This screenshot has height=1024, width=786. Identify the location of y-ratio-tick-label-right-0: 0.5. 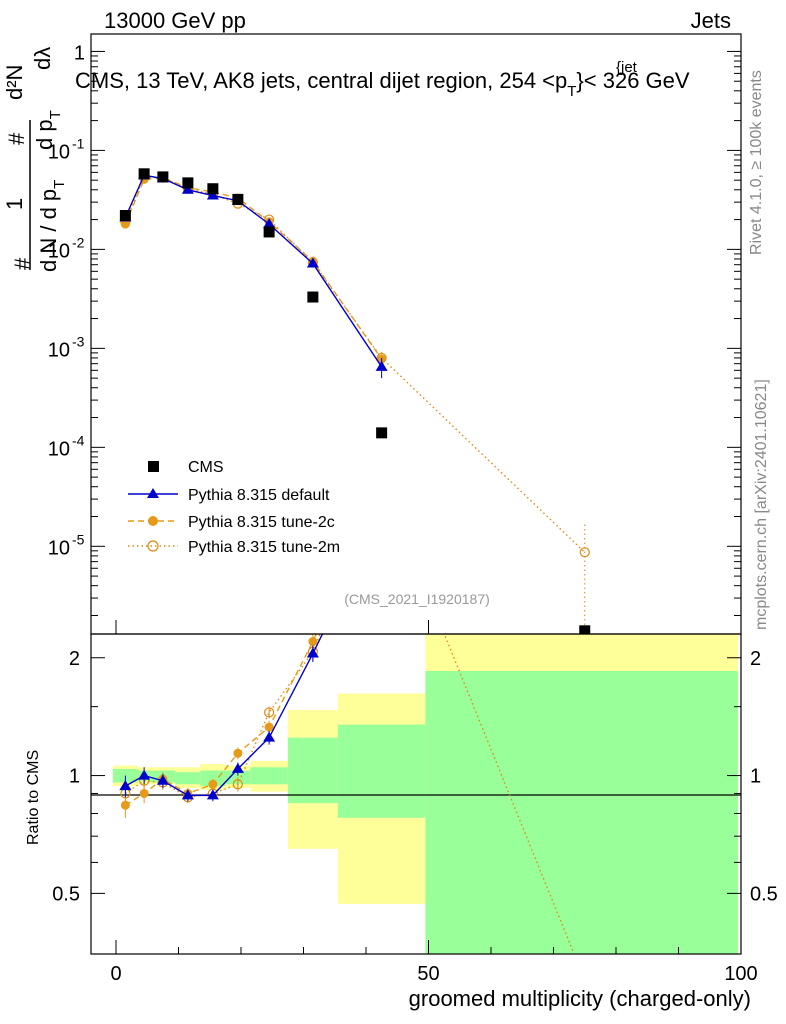
(764, 894).